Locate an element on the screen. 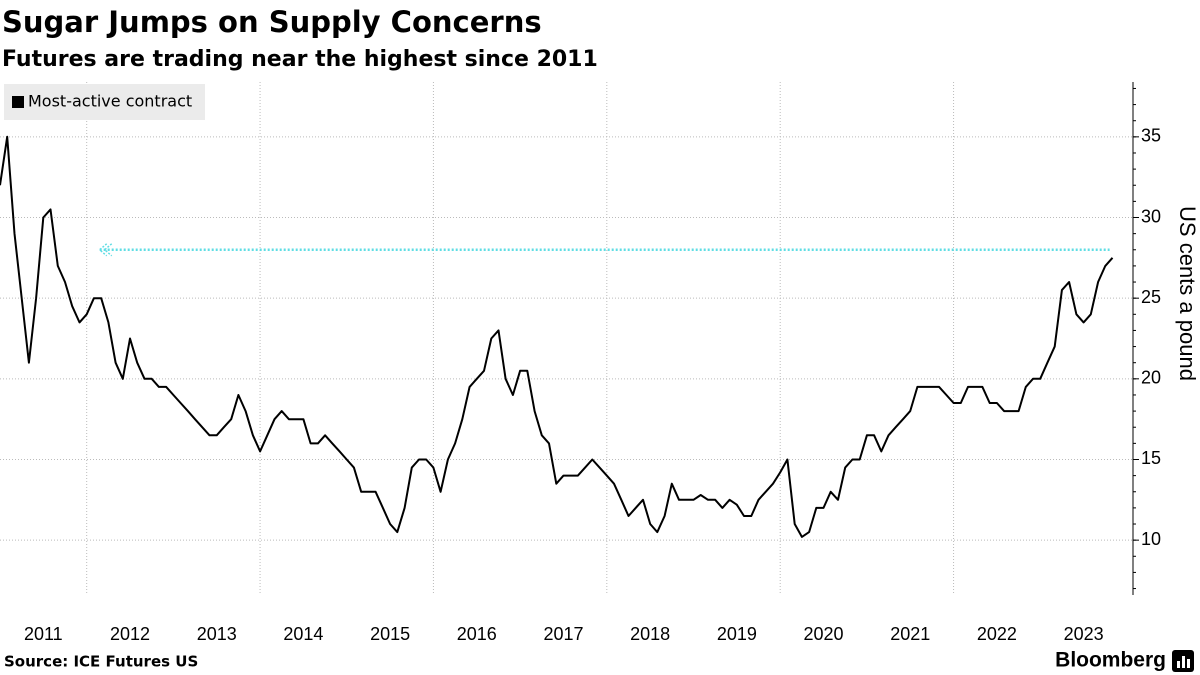 Image resolution: width=1200 pixels, height=675 pixels. brand: Bloomberg is located at coordinates (1110, 660).